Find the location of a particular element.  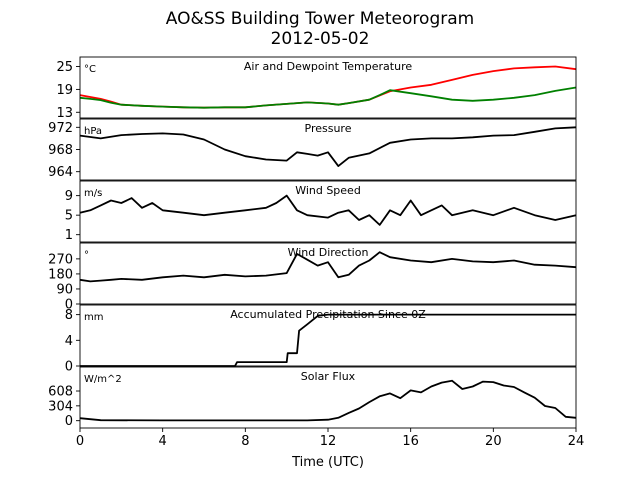

panel-wind_speed: 1 5 9 m/s Wind Speed is located at coordinates (321, 211).